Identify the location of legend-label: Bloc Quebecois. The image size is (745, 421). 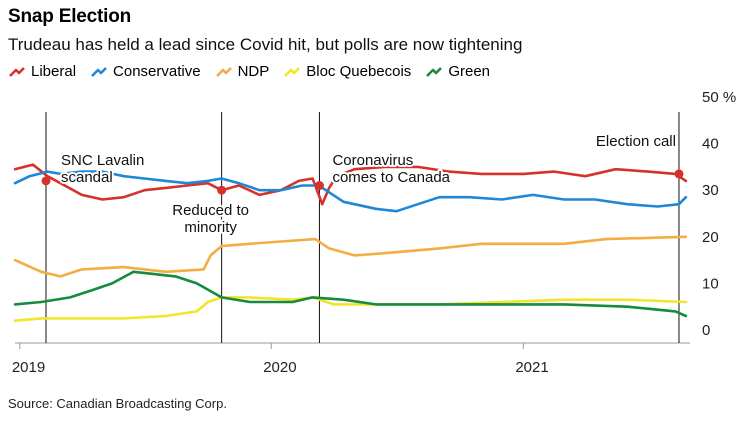
(359, 71).